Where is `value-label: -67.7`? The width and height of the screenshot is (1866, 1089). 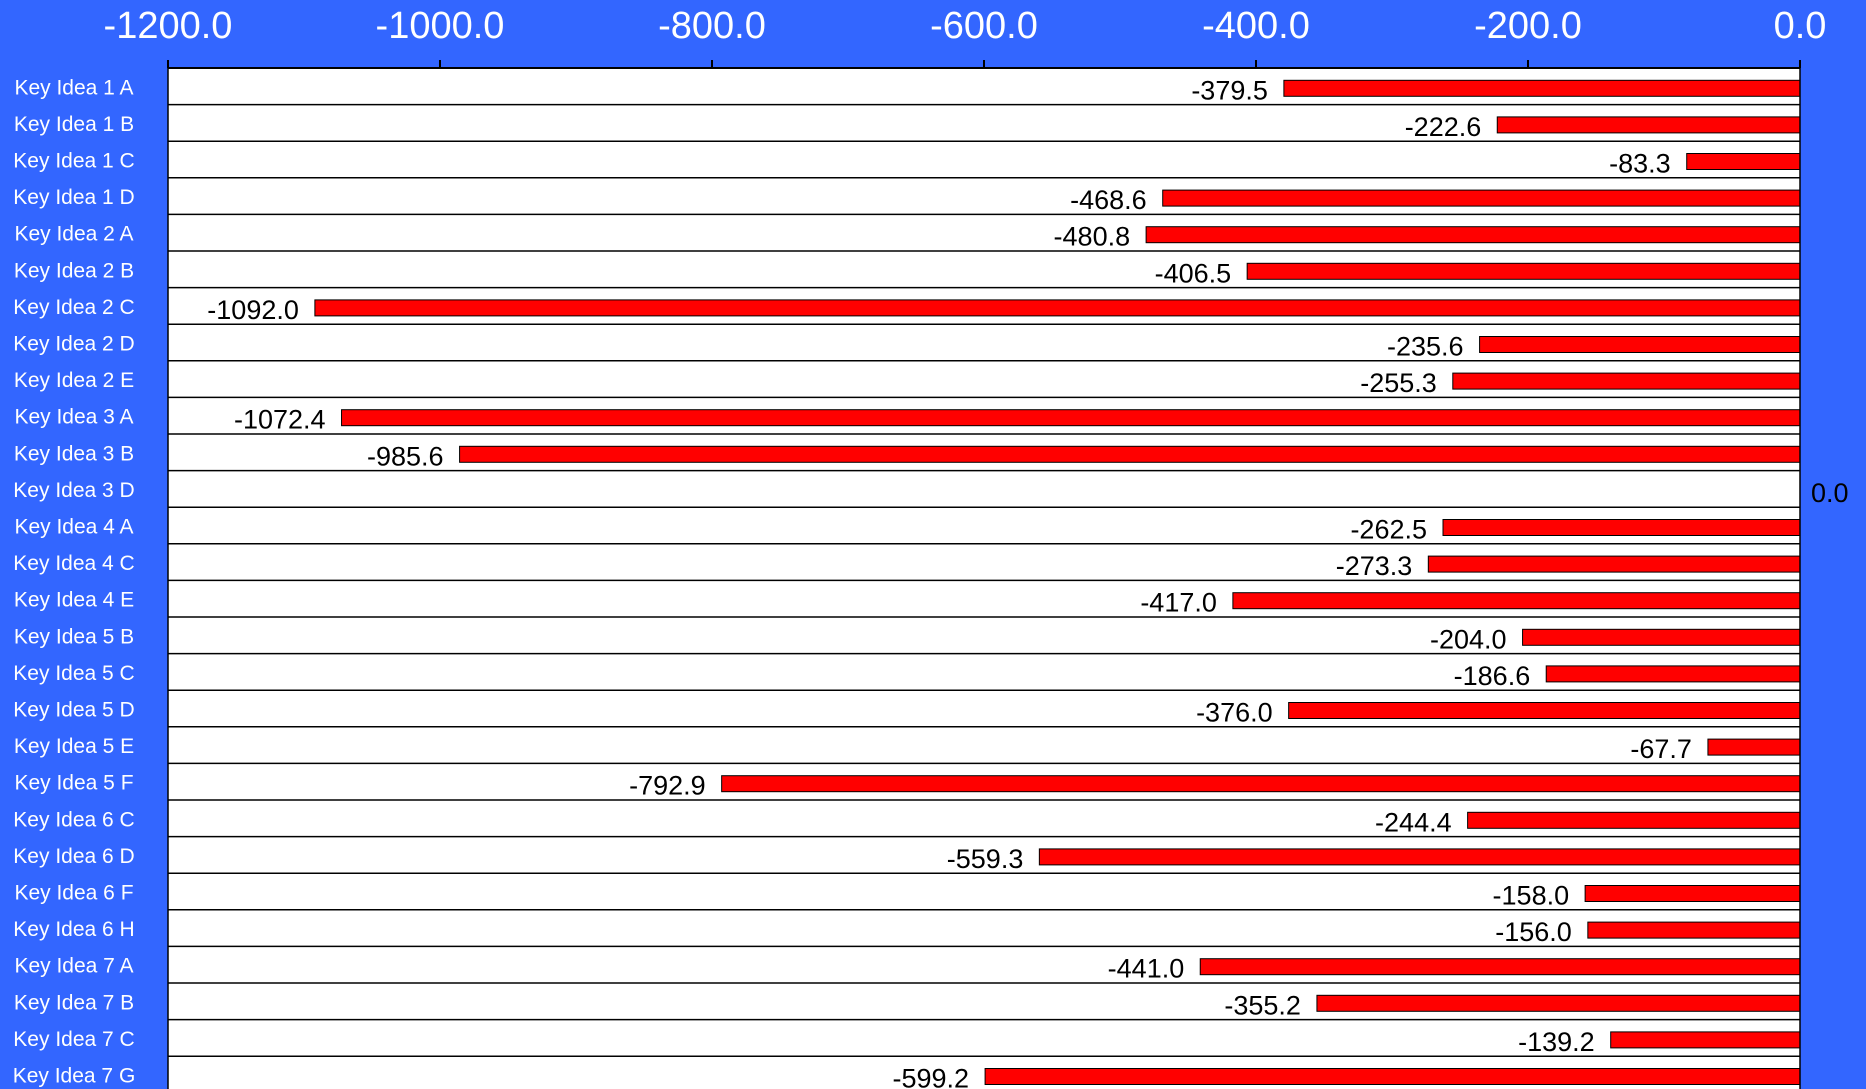 value-label: -67.7 is located at coordinates (1661, 749).